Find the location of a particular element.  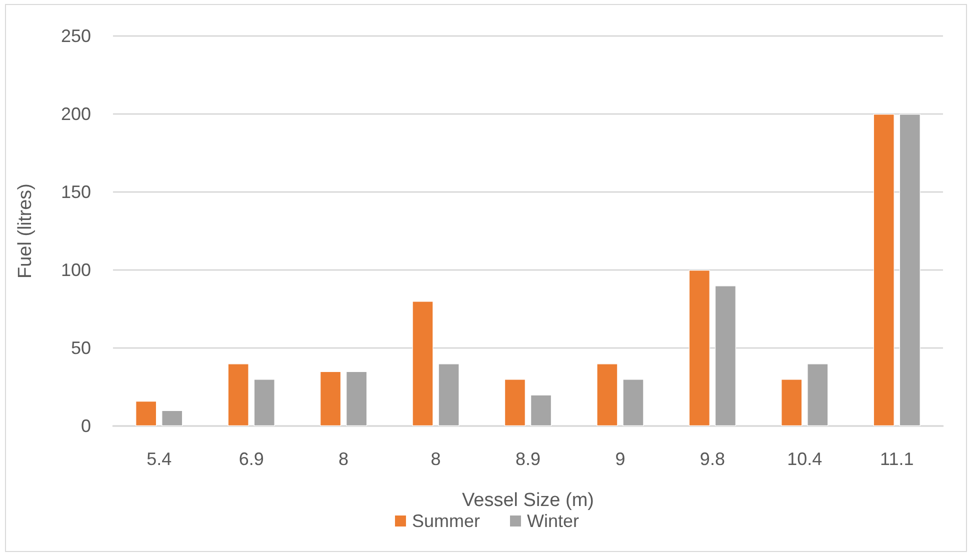

x-tick-label: 10.4 is located at coordinates (804, 459).